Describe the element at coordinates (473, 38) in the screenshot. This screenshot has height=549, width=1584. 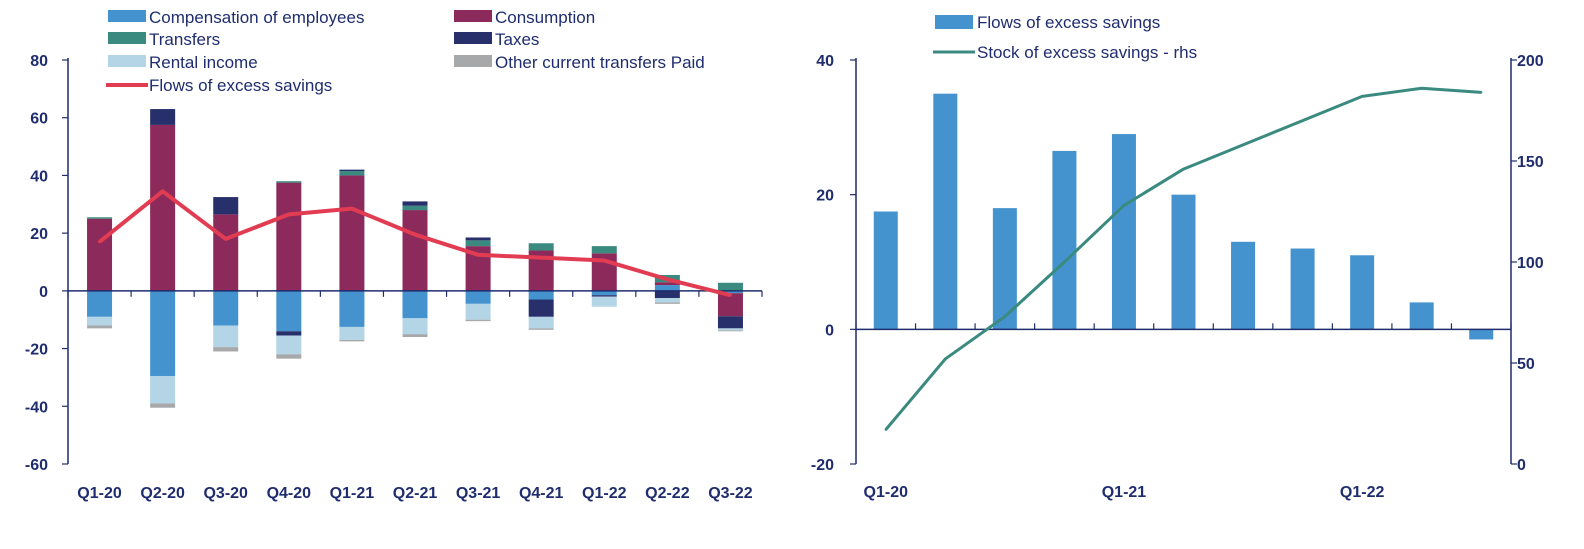
I see `legend-swatch-taxes` at that location.